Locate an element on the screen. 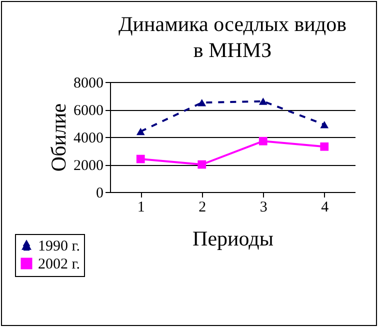 This screenshot has height=327, width=378. y-tick-label: 8000 is located at coordinates (89, 84).